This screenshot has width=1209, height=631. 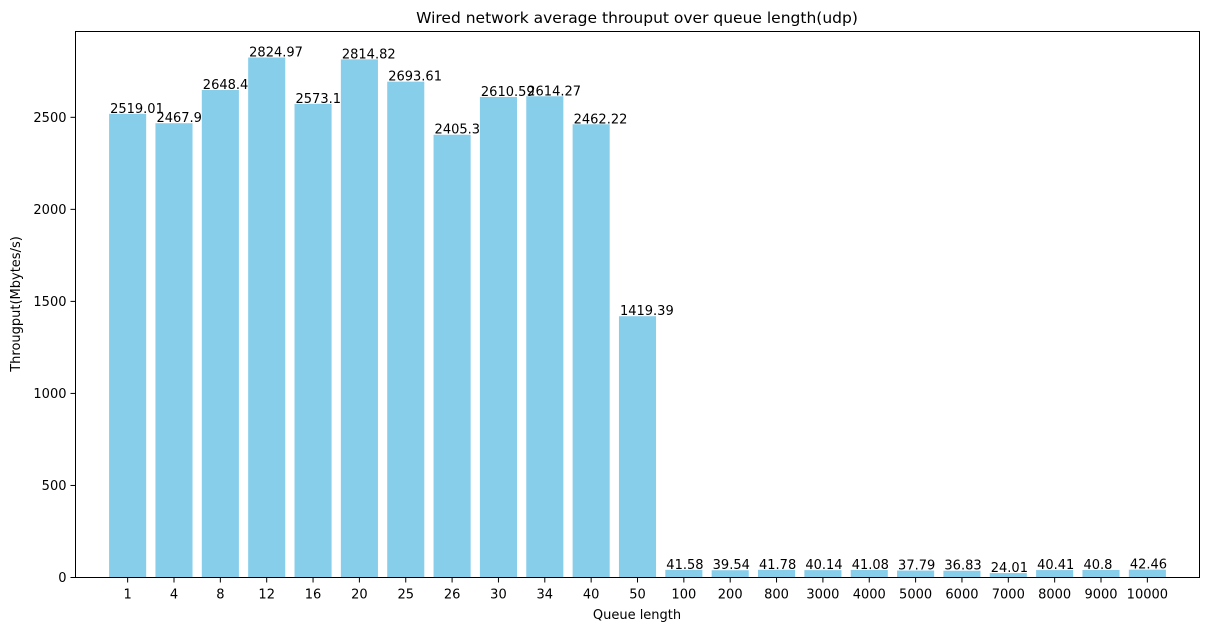 What do you see at coordinates (62, 578) in the screenshot?
I see `y-tick-label-0: 0` at bounding box center [62, 578].